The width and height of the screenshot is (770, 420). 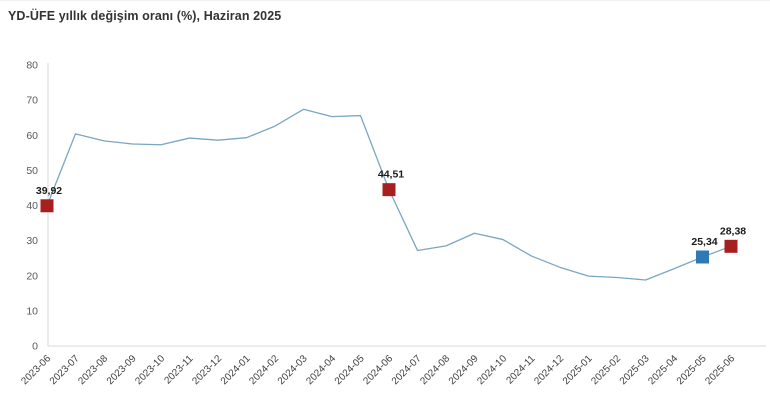 I want to click on y-tick-label: 20, so click(x=32, y=276).